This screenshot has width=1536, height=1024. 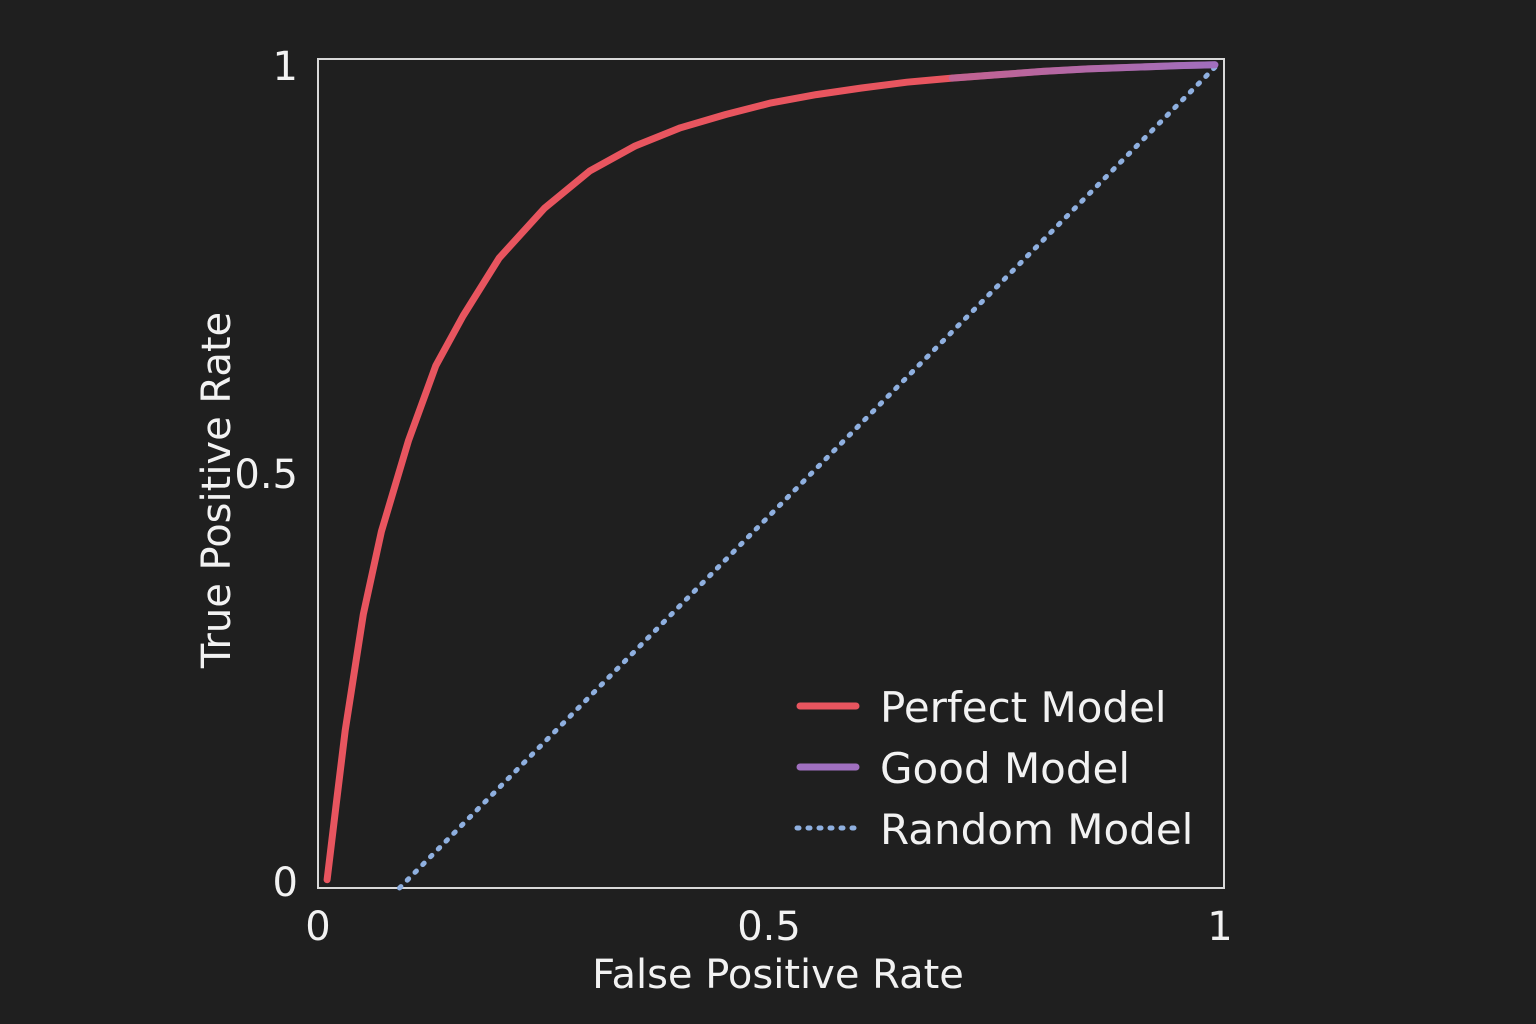 What do you see at coordinates (778, 975) in the screenshot?
I see `x-axis-label: False Positive Rate` at bounding box center [778, 975].